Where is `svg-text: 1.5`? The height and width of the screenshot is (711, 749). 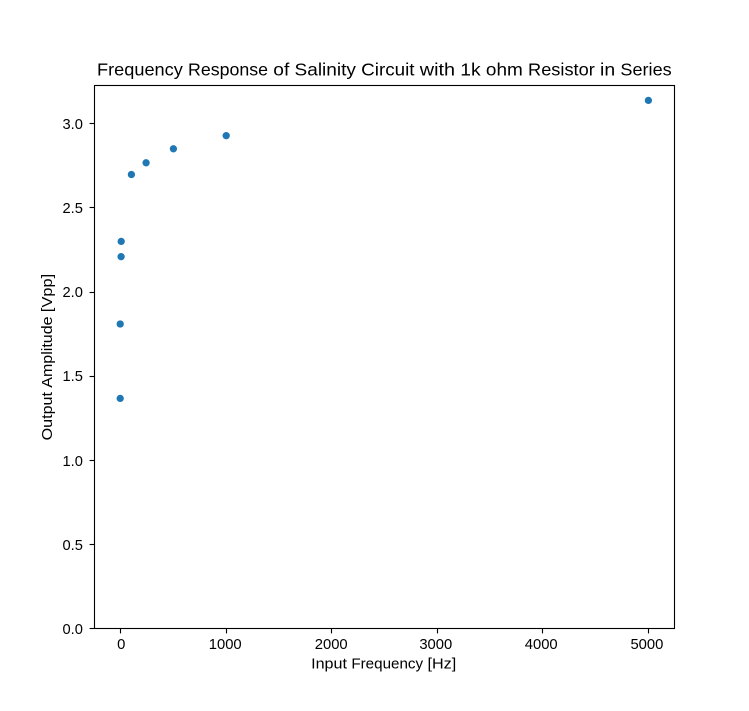 svg-text: 1.5 is located at coordinates (73, 377).